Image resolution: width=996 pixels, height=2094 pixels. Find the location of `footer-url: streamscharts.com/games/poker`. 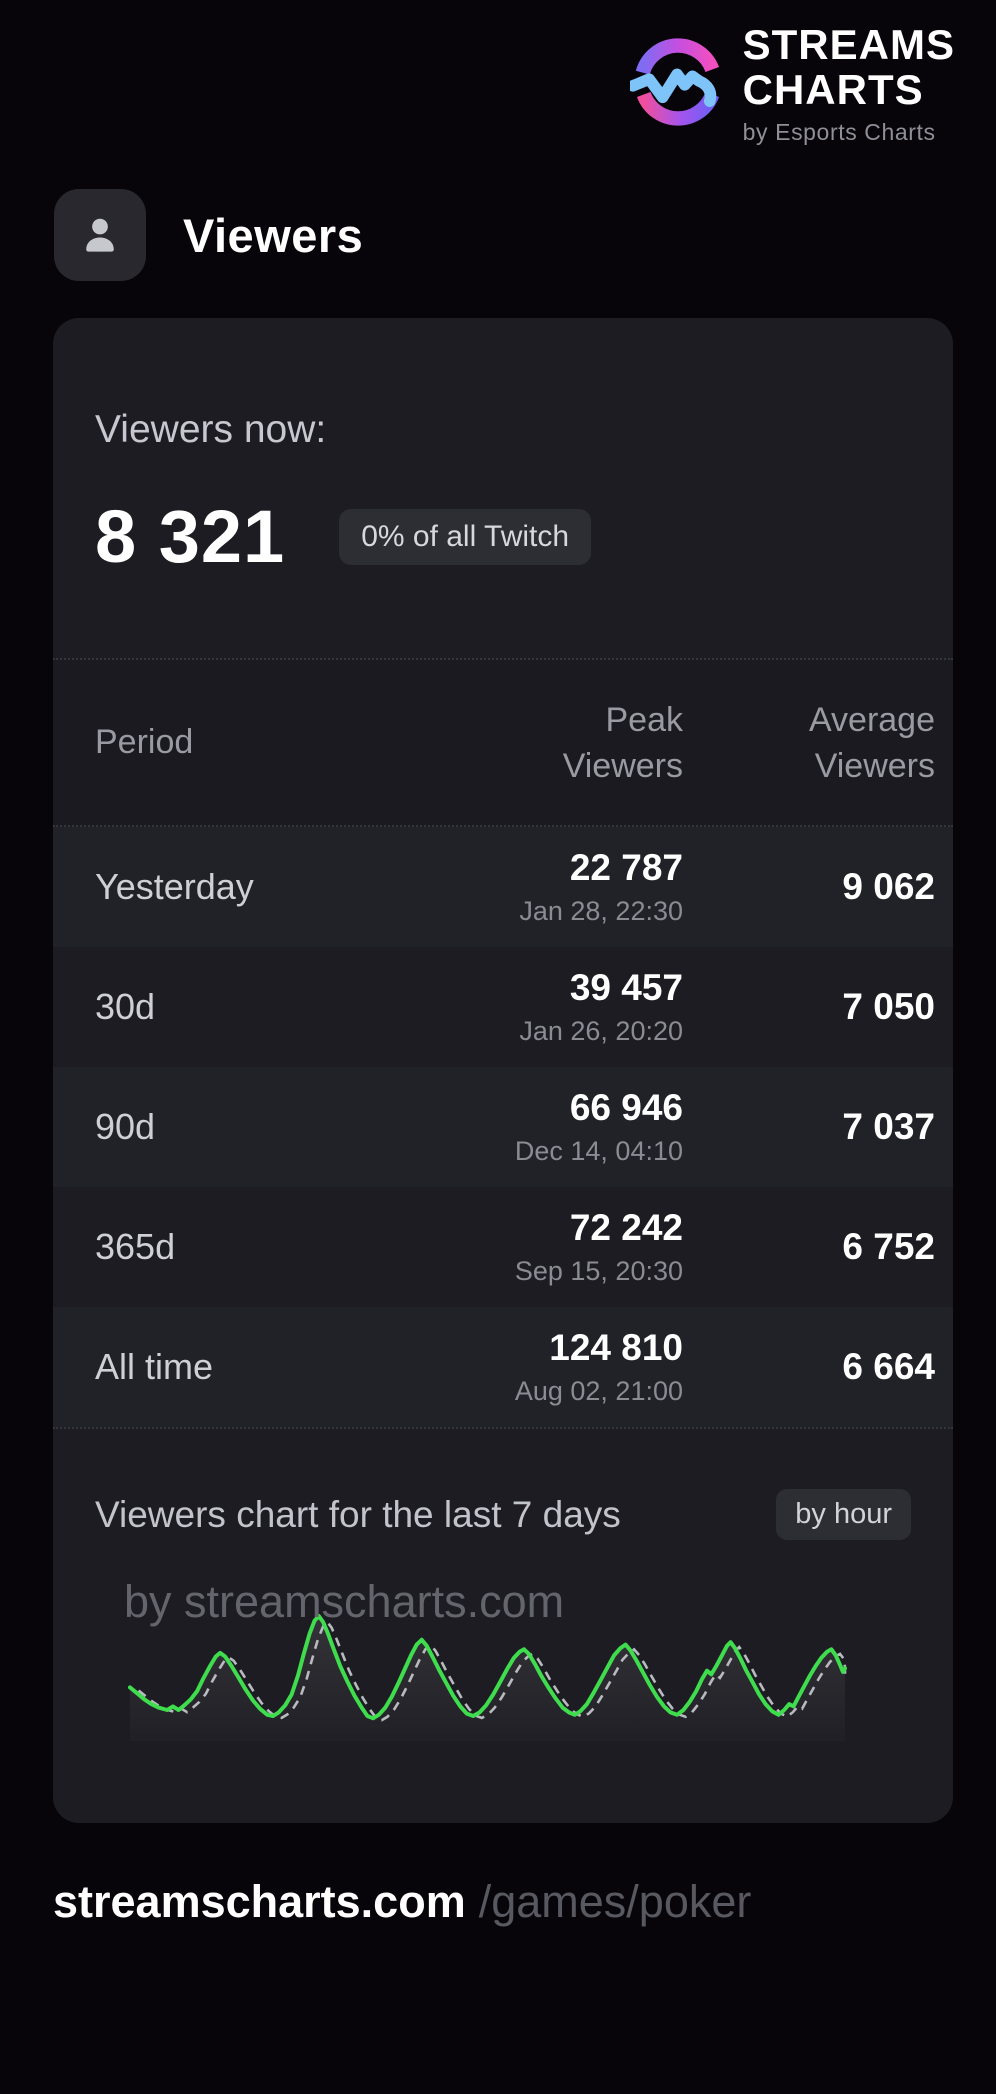

footer-url: streamscharts.com/games/poker is located at coordinates (402, 1902).